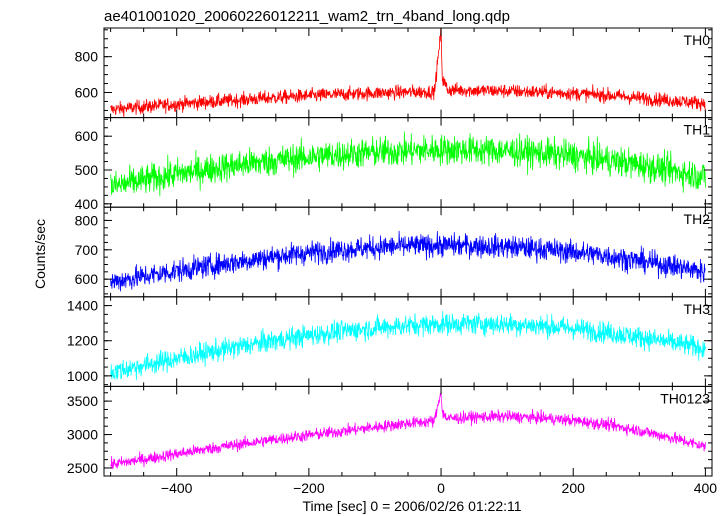 The width and height of the screenshot is (723, 516). Describe the element at coordinates (309, 488) in the screenshot. I see `x-tick-label: −200` at that location.